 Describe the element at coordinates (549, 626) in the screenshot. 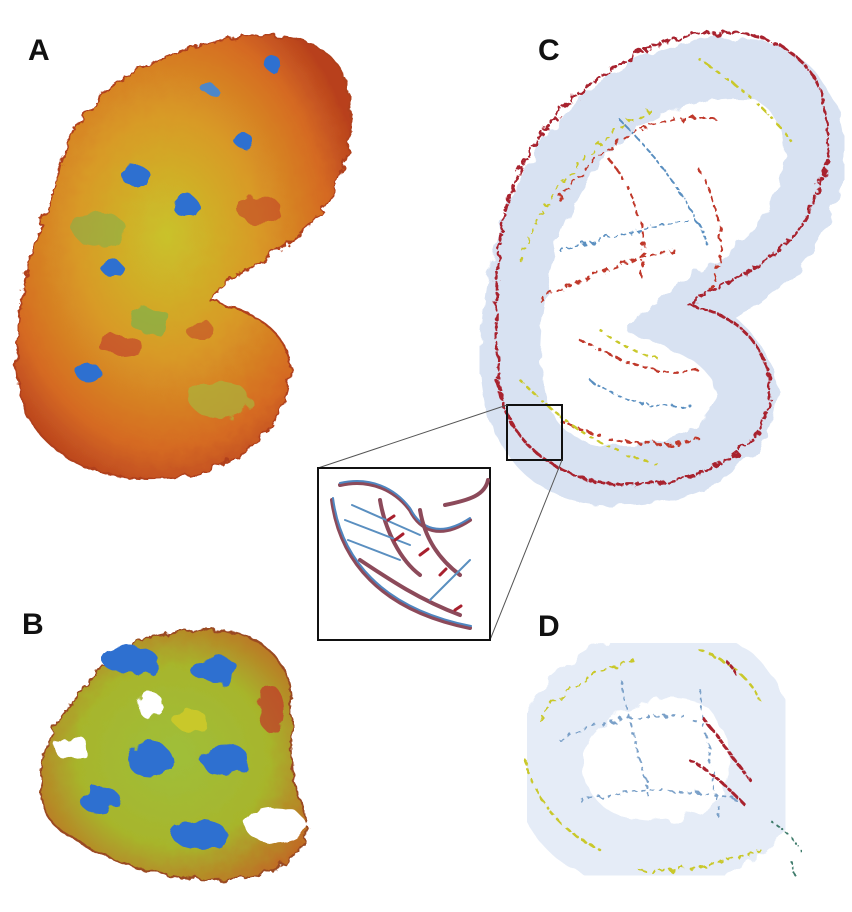

I see `panel-label-d: D` at that location.